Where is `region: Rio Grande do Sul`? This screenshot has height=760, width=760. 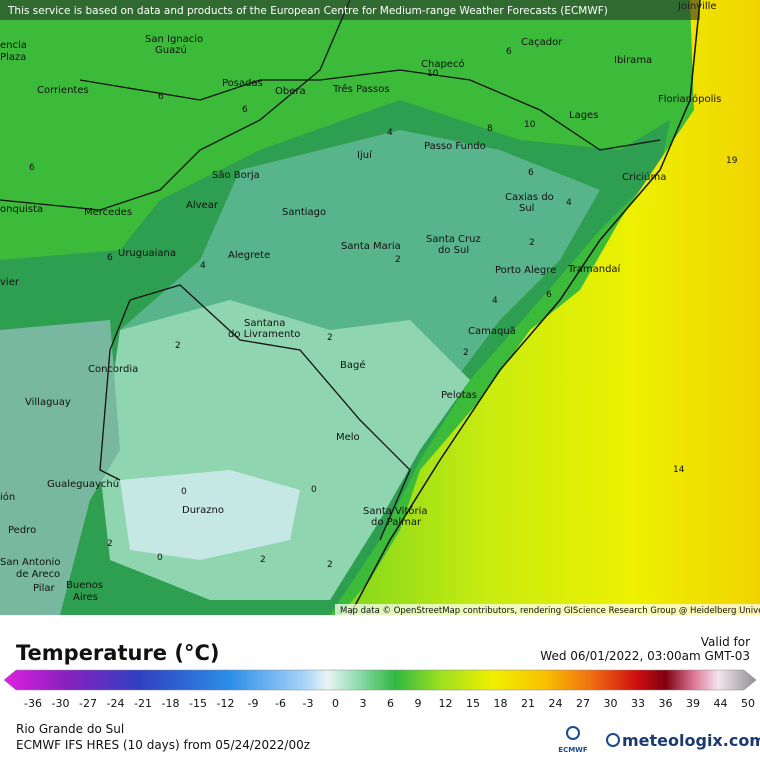 region: Rio Grande do Sul is located at coordinates (70, 729).